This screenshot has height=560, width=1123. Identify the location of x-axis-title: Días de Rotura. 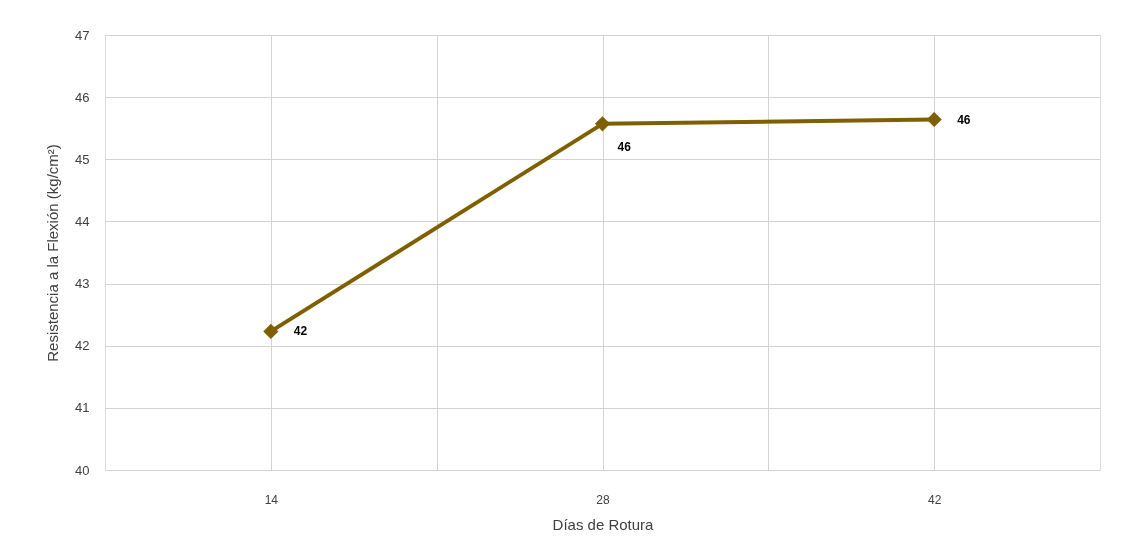
(603, 524).